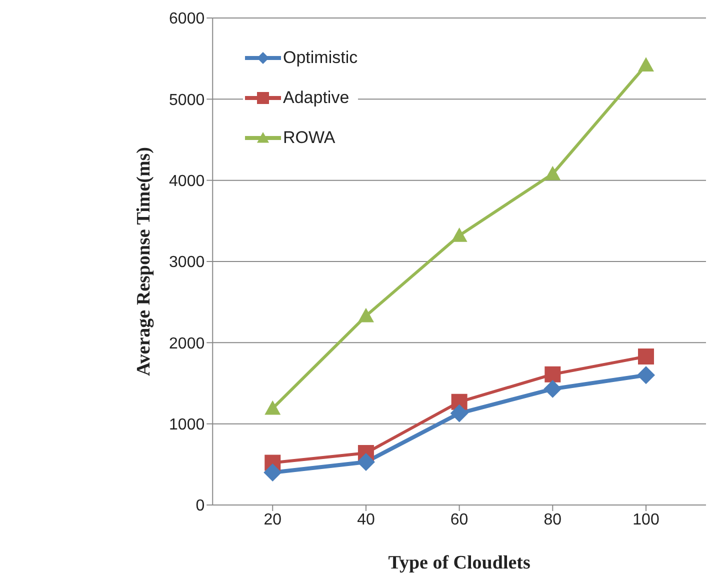  I want to click on x-tick-label: 60, so click(459, 519).